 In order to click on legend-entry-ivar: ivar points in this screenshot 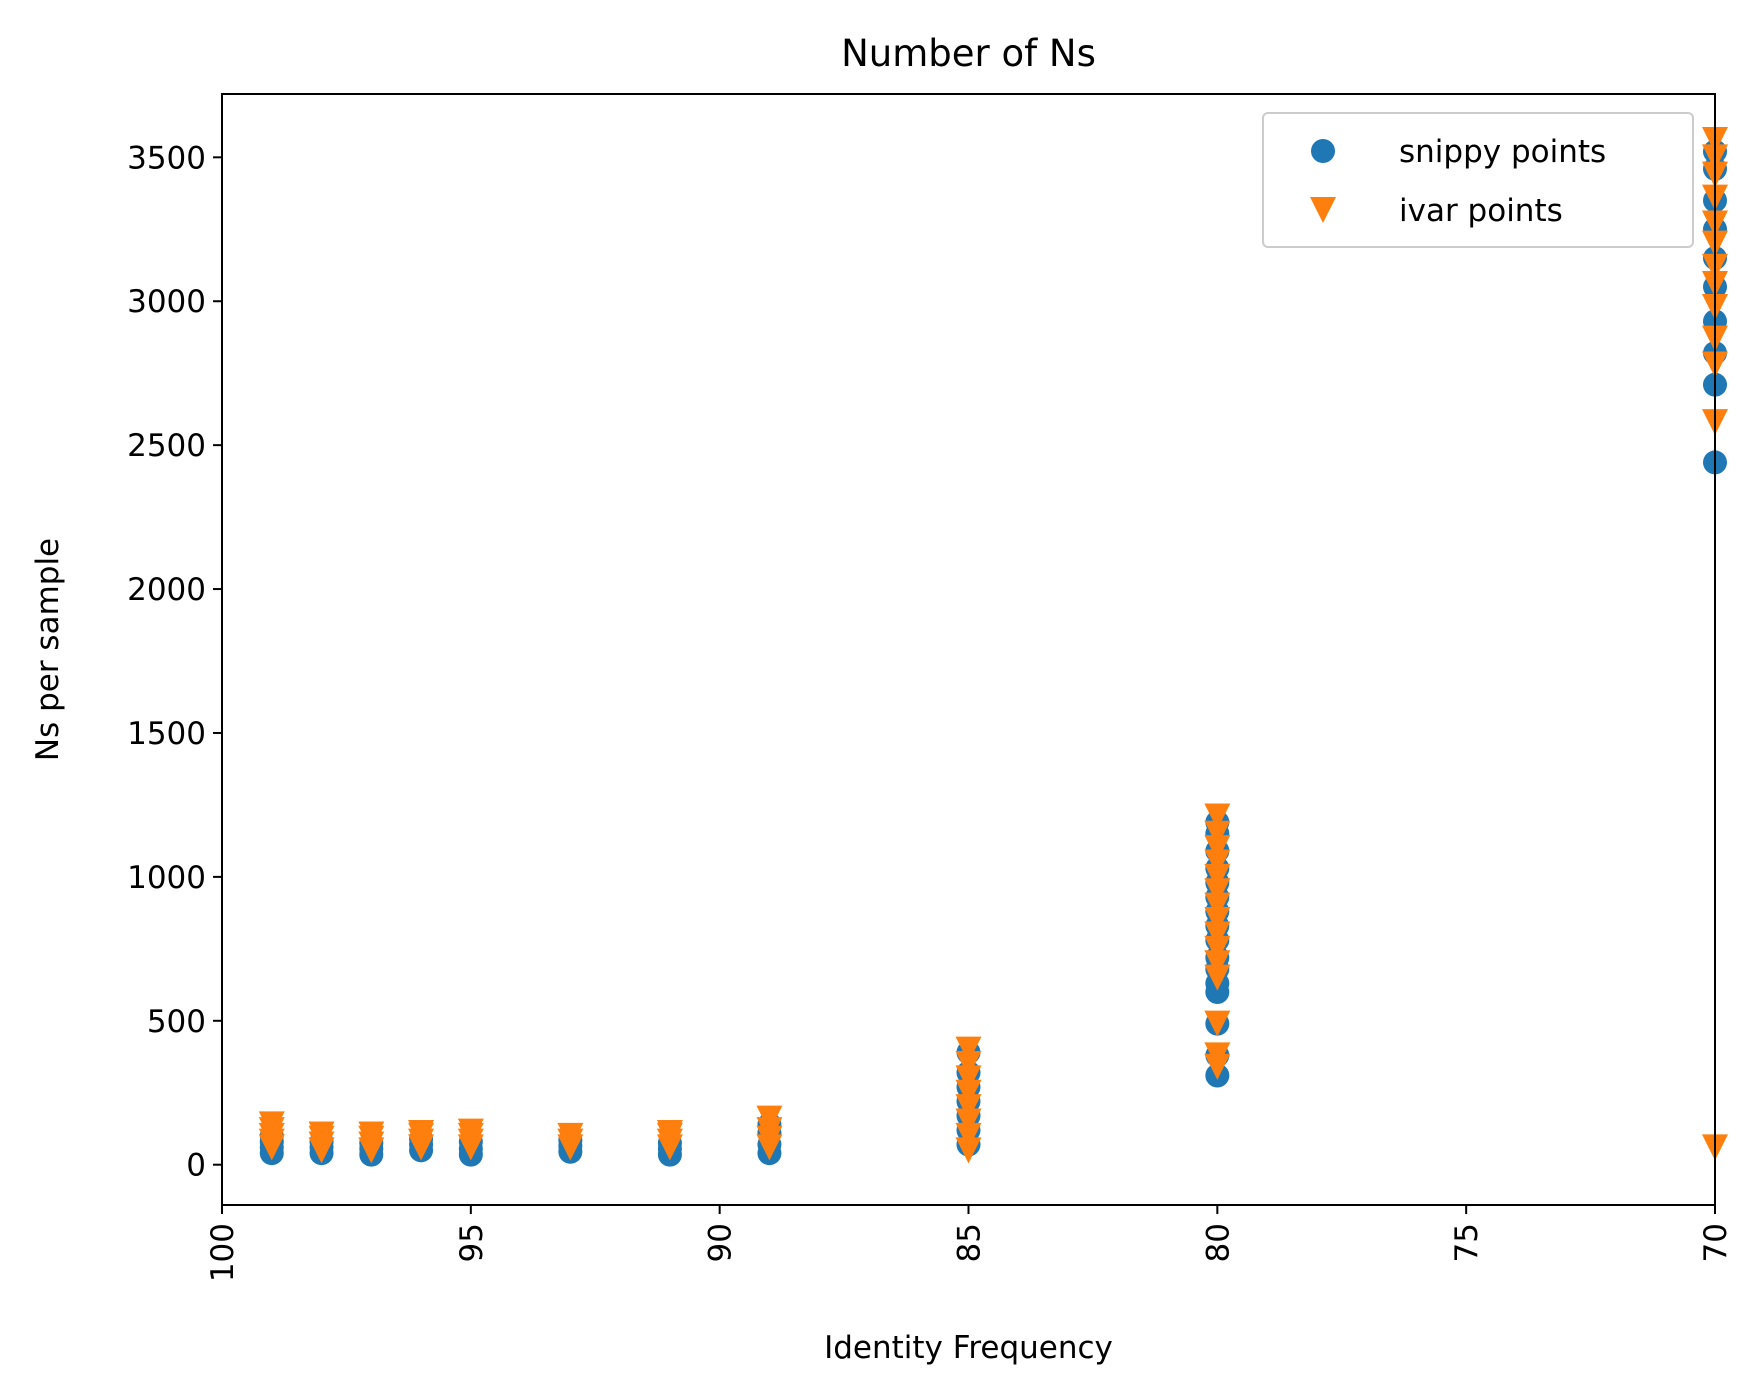, I will do `click(1436, 211)`.